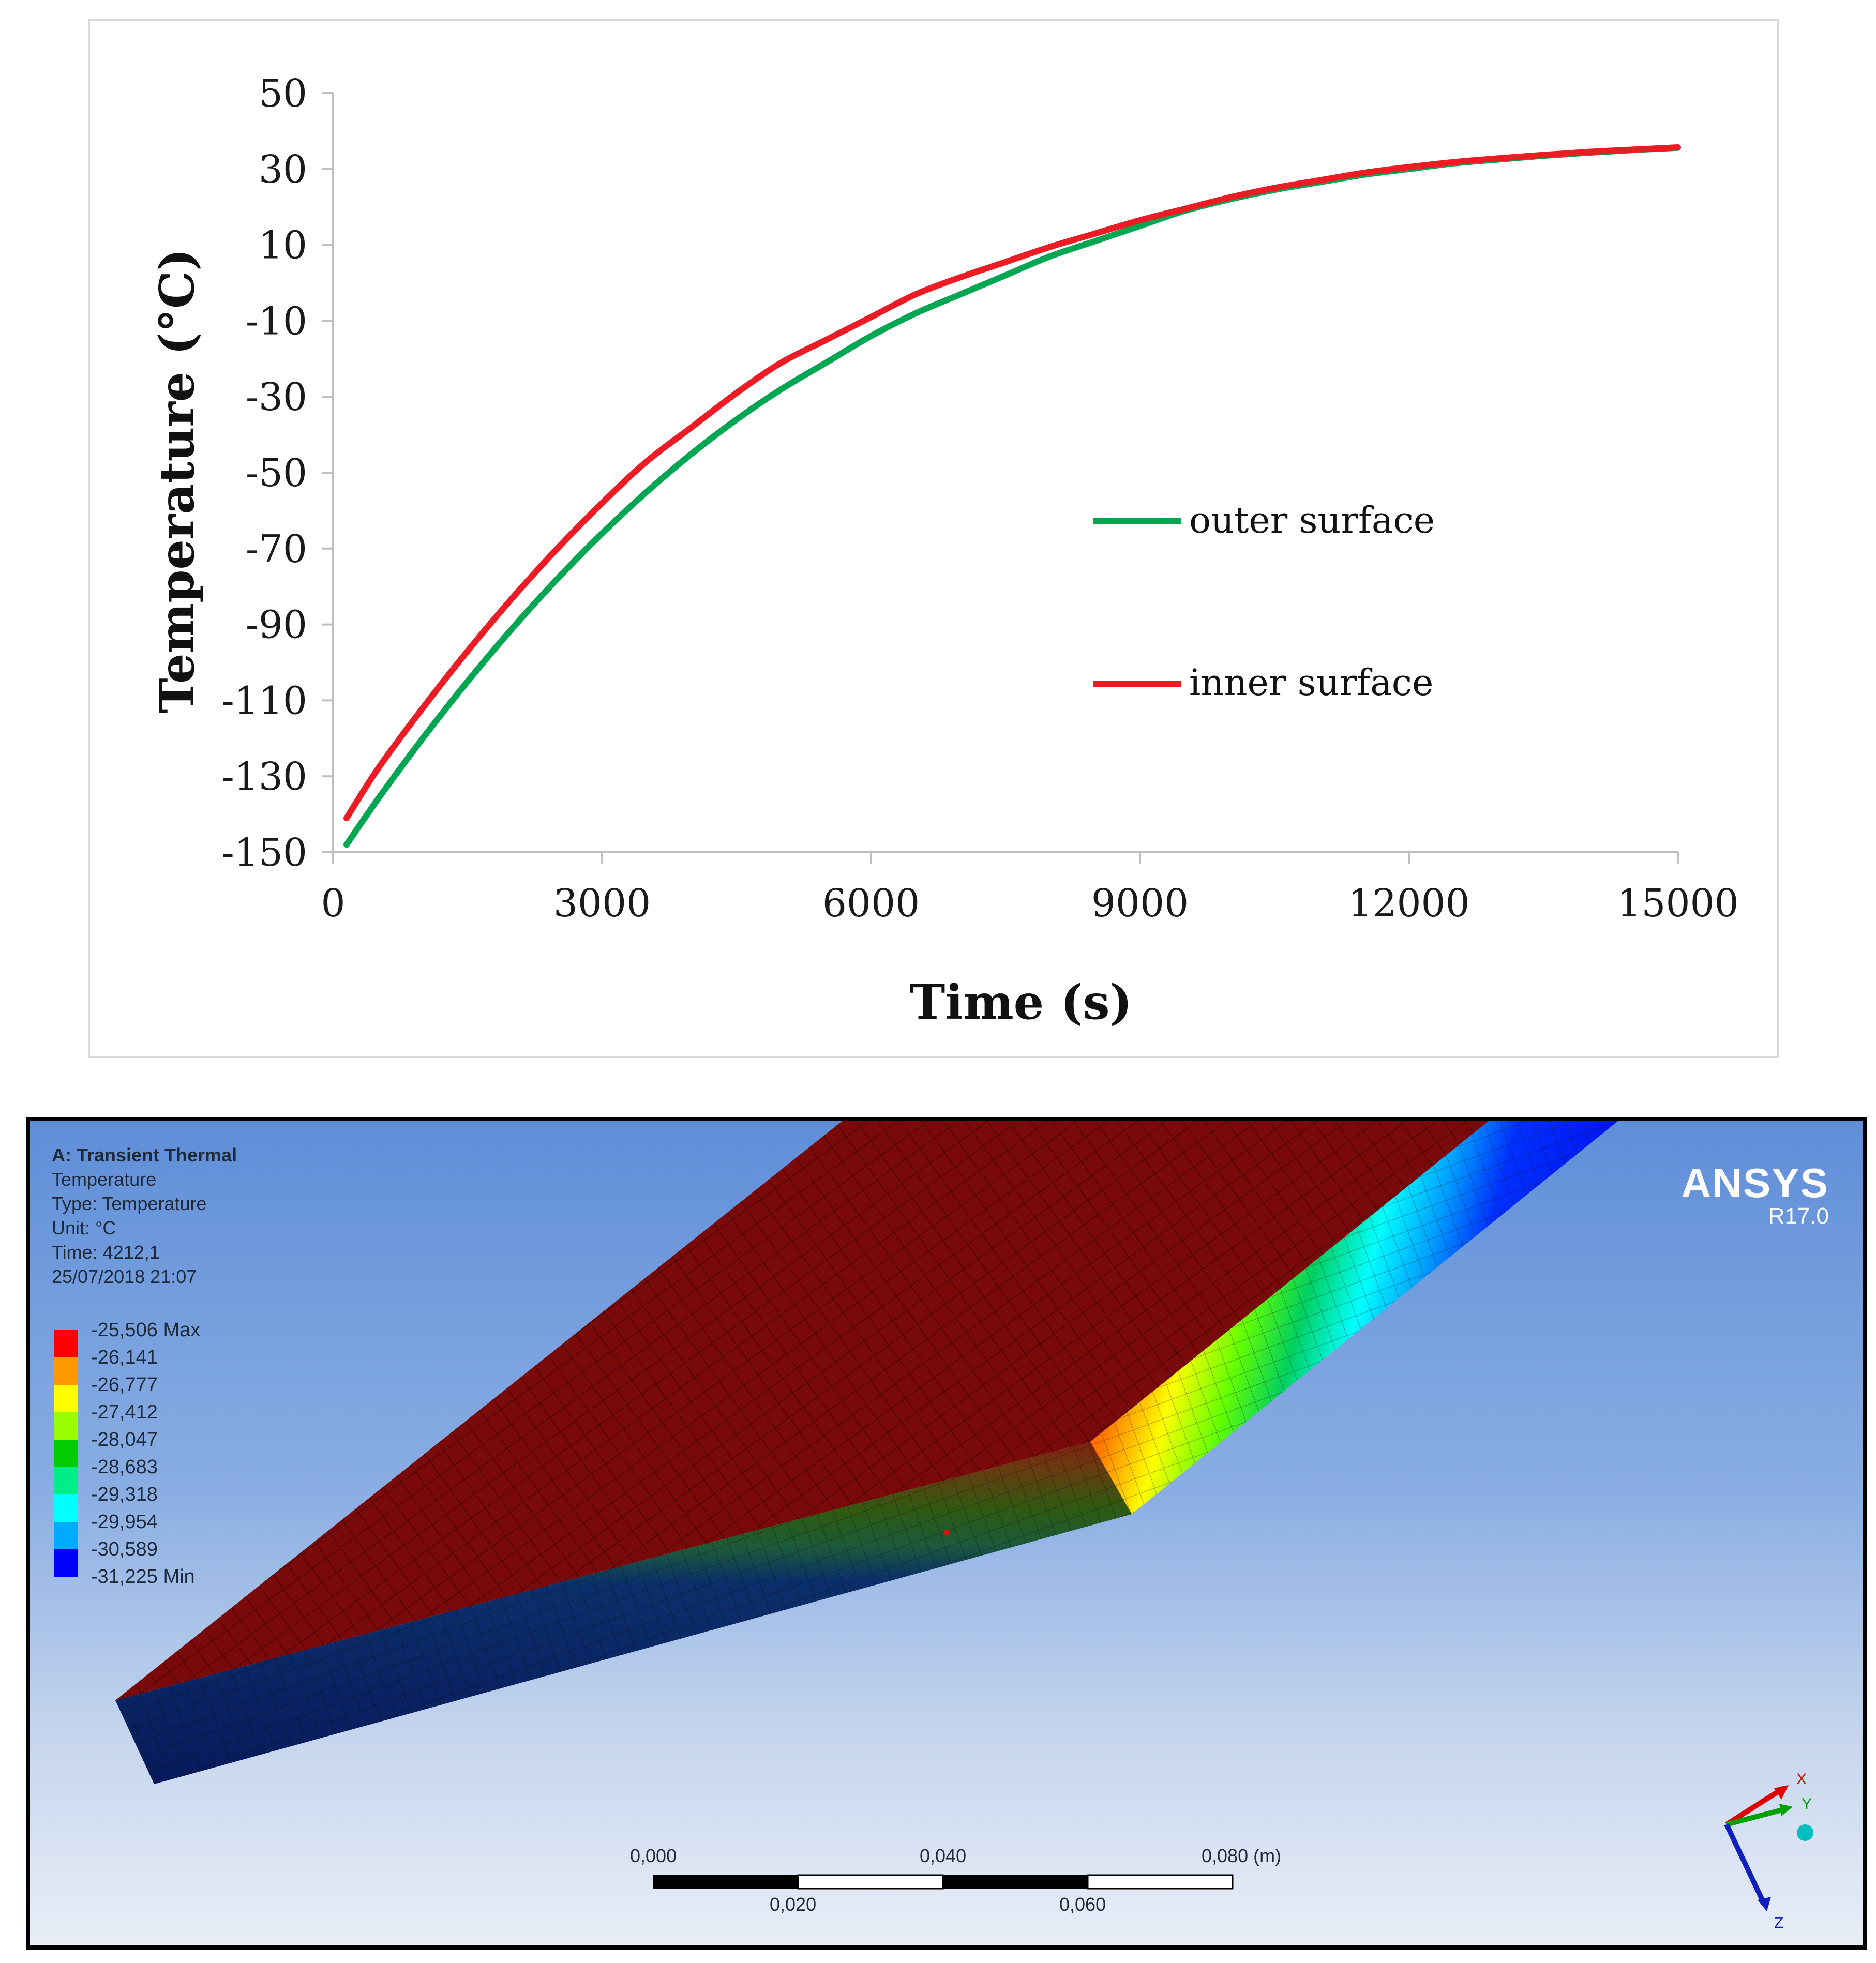 This screenshot has width=1876, height=1963. Describe the element at coordinates (793, 1904) in the screenshot. I see `scale-label-20: 0,020` at that location.